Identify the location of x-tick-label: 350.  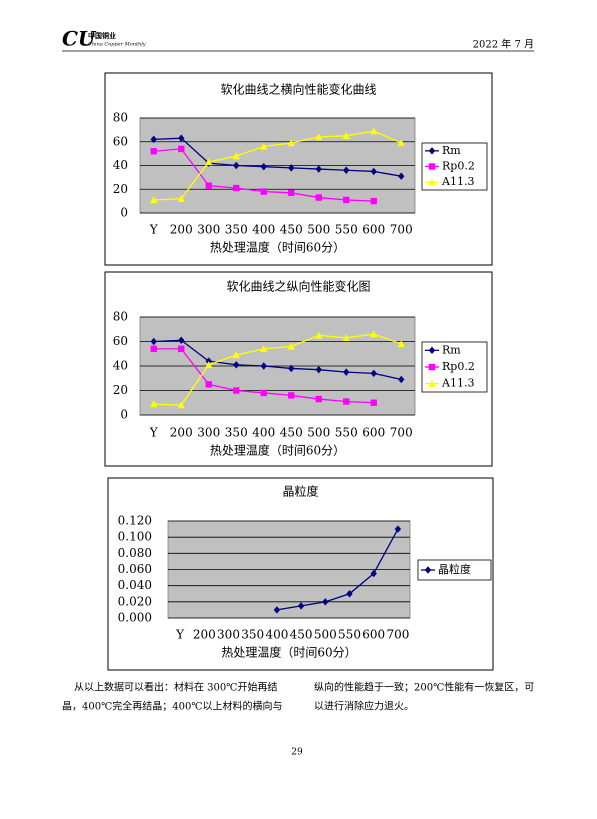
(252, 635).